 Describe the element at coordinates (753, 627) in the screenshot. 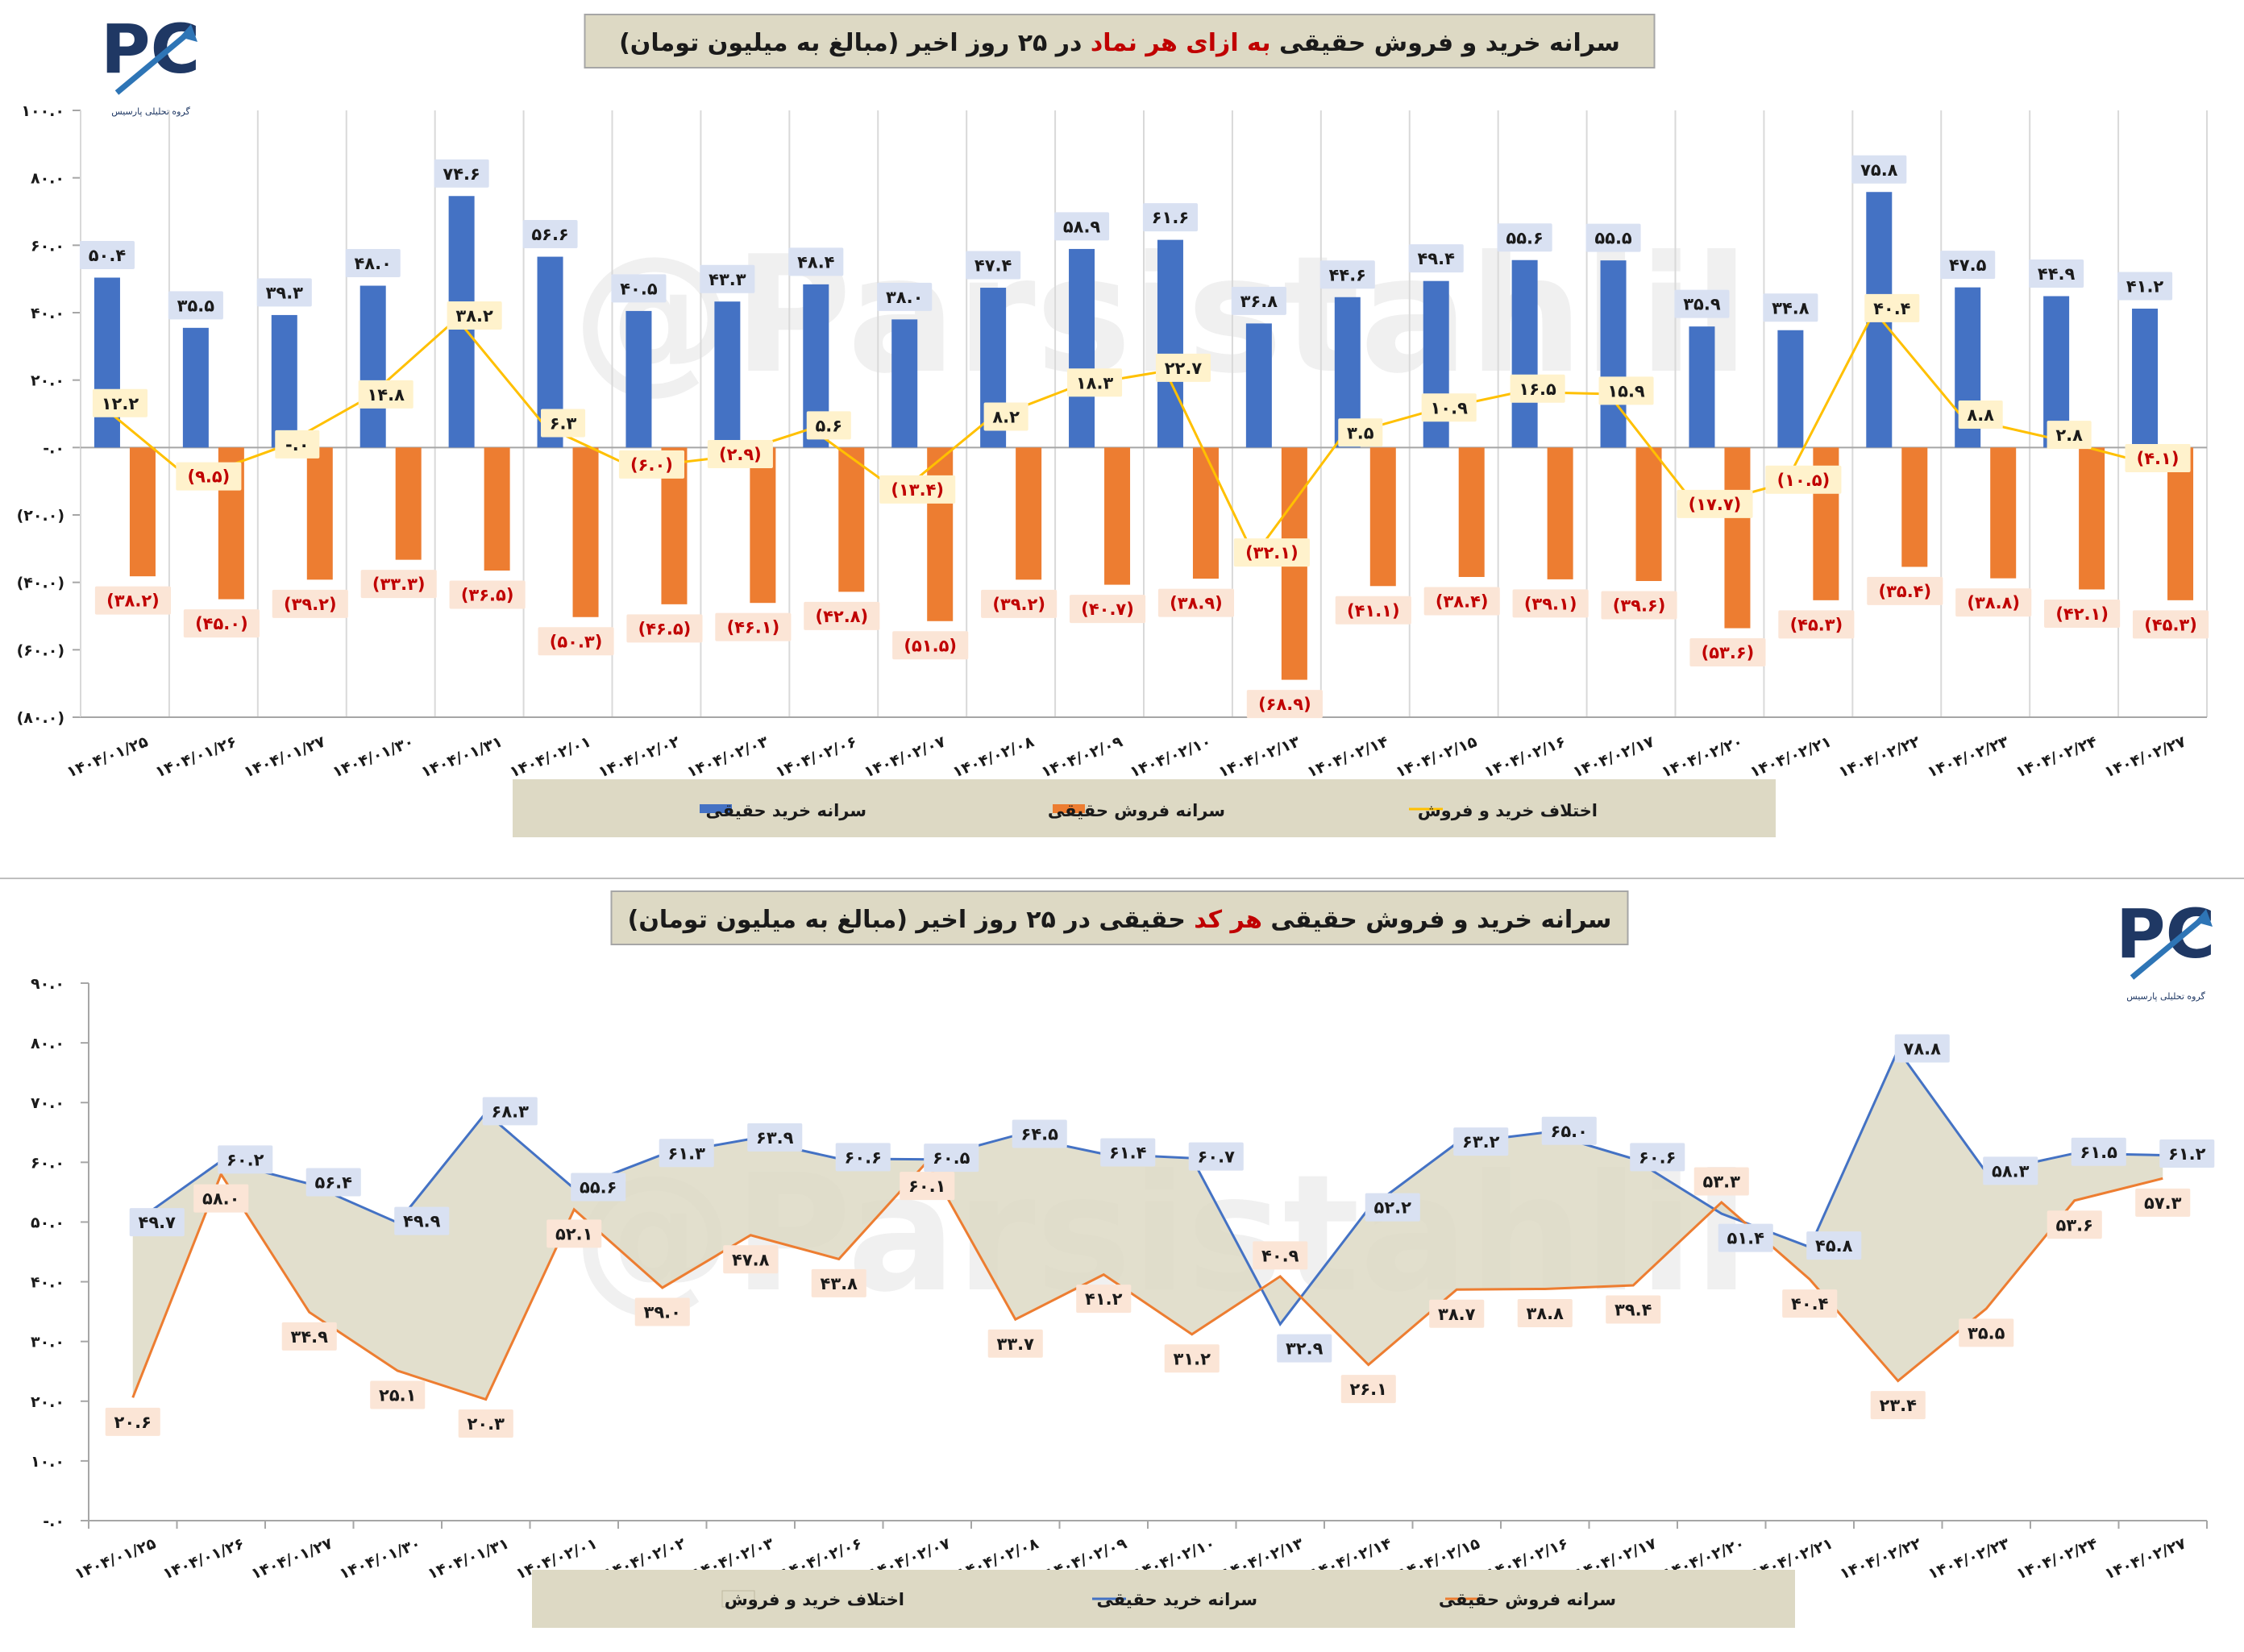

I see `sell-value-label: (۴۶.۱)` at that location.